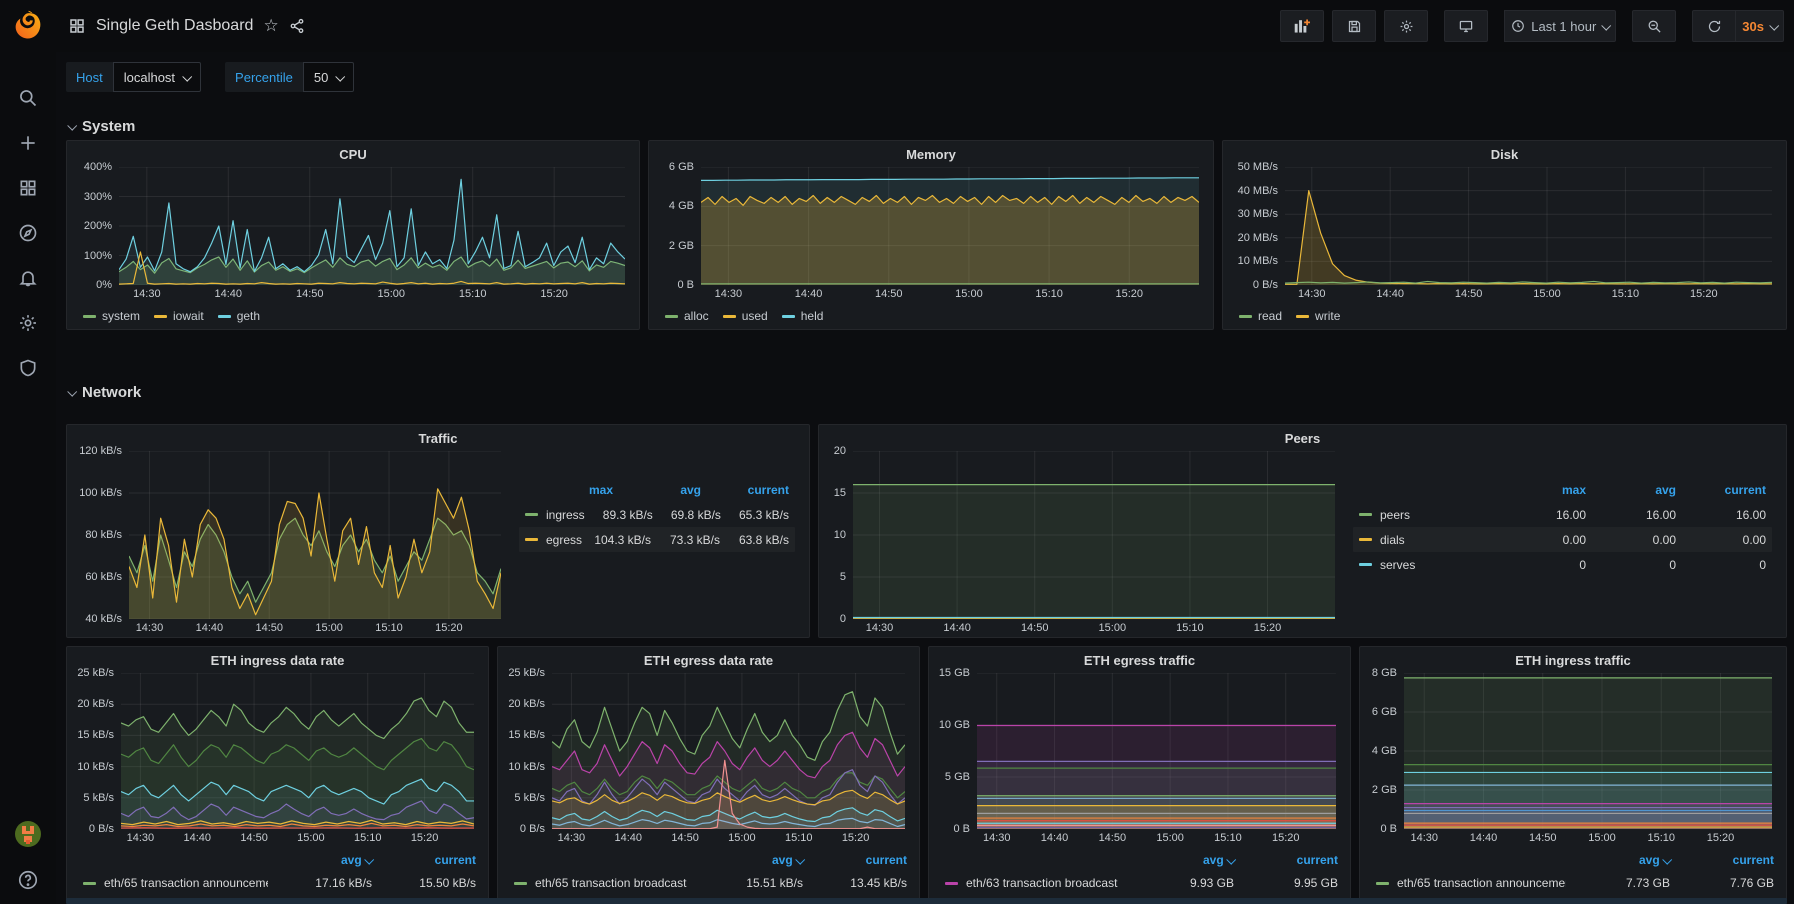 The height and width of the screenshot is (904, 1794). Describe the element at coordinates (277, 660) in the screenshot. I see `panel-title: ETH ingress data rate` at that location.